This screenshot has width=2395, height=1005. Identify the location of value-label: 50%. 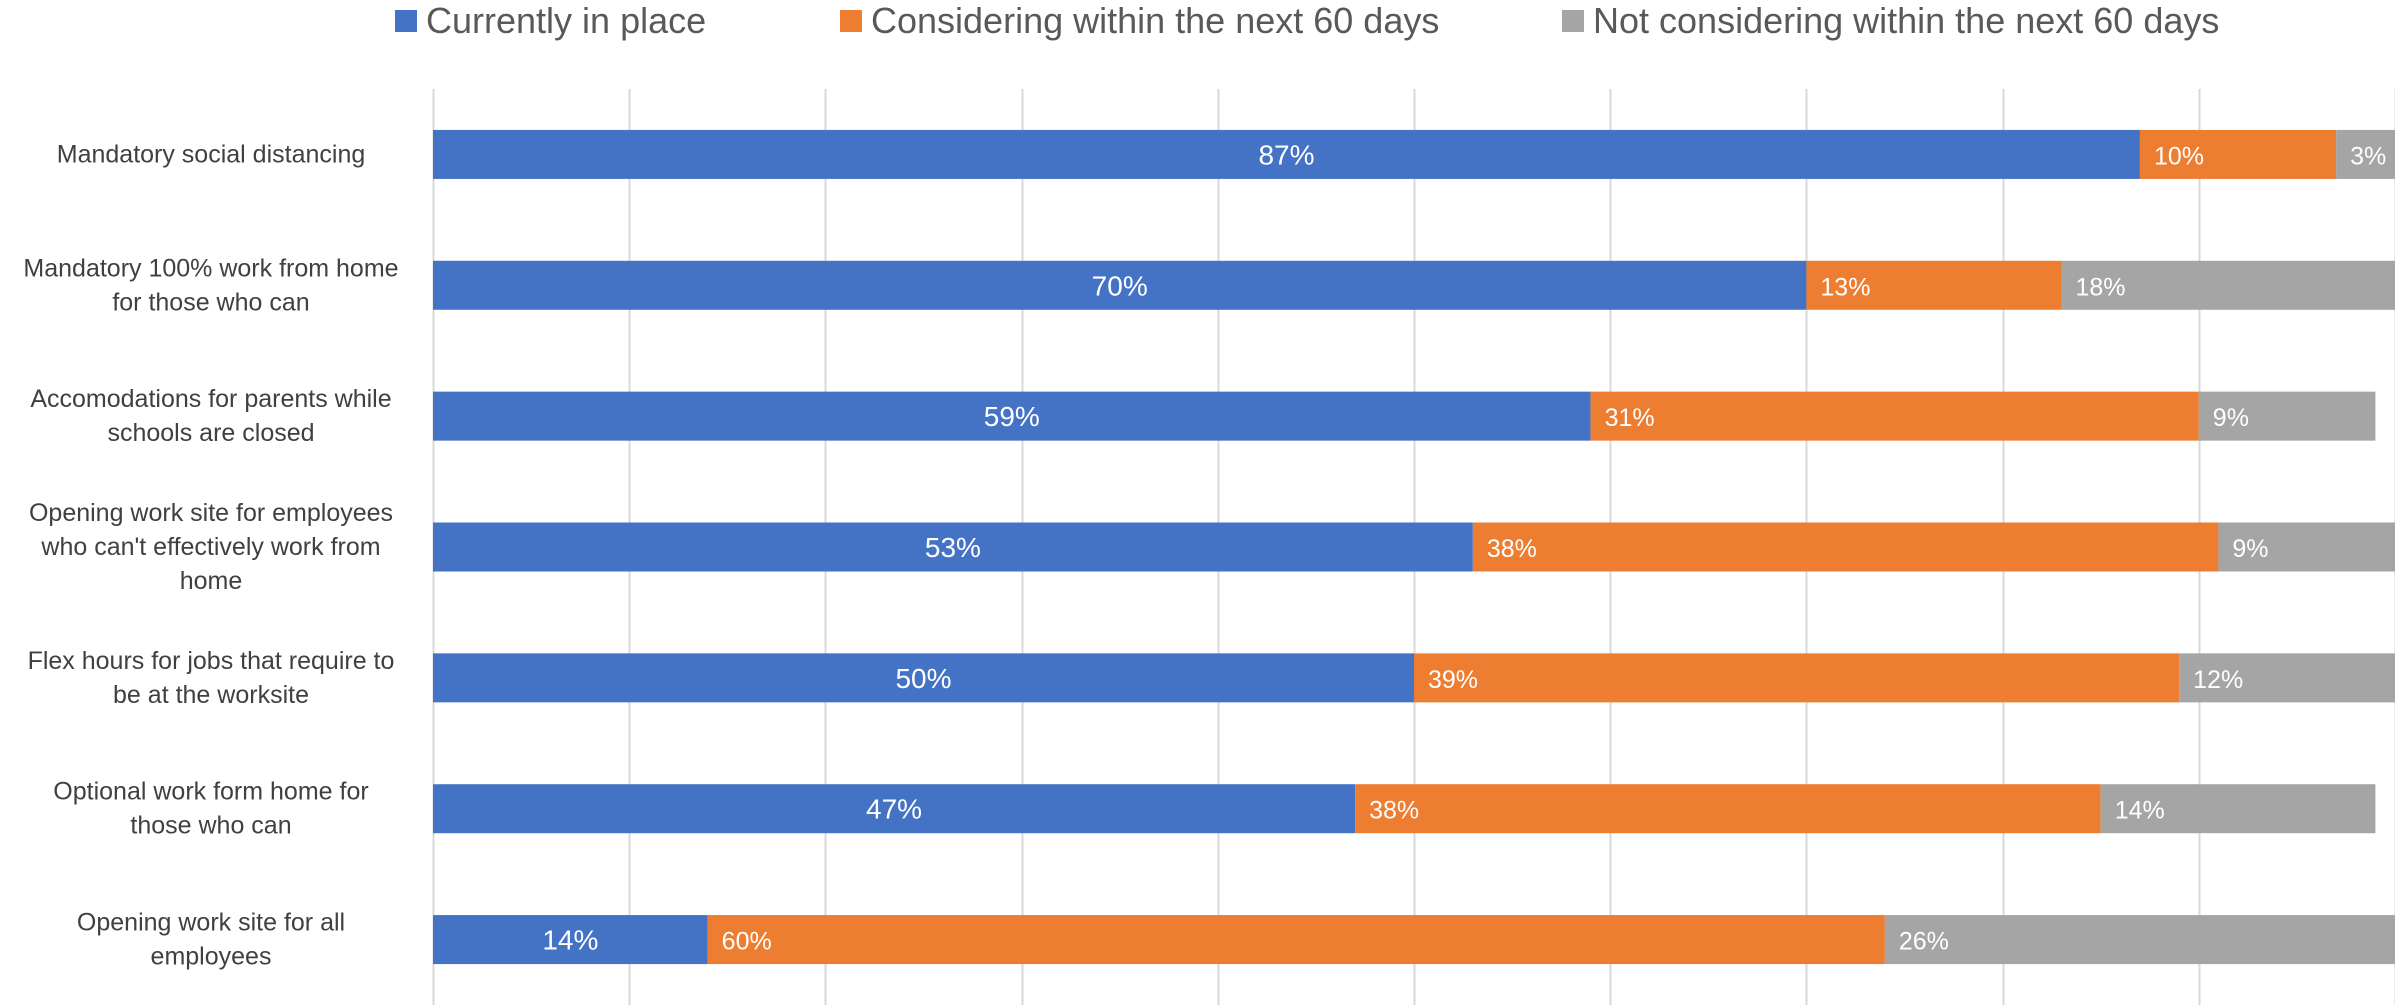
(923, 678).